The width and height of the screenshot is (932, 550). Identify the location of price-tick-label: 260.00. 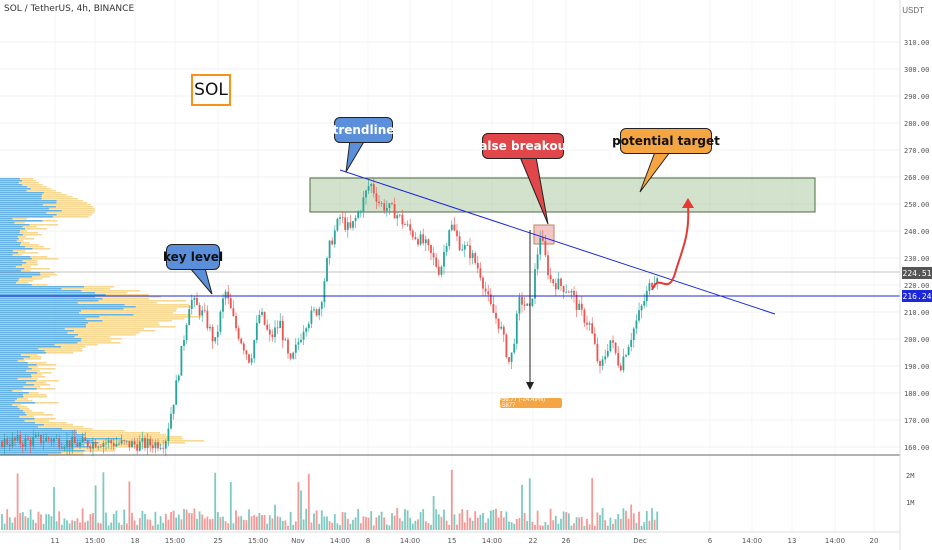
(916, 178).